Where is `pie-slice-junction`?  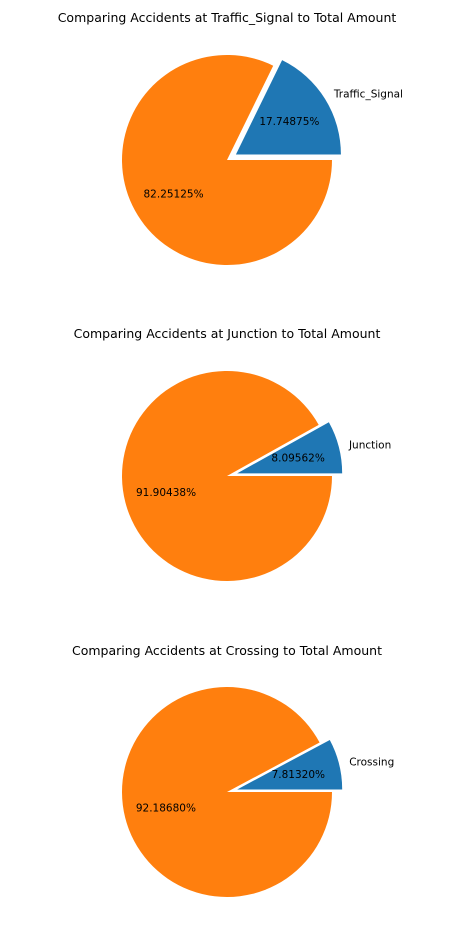 pie-slice-junction is located at coordinates (290, 448).